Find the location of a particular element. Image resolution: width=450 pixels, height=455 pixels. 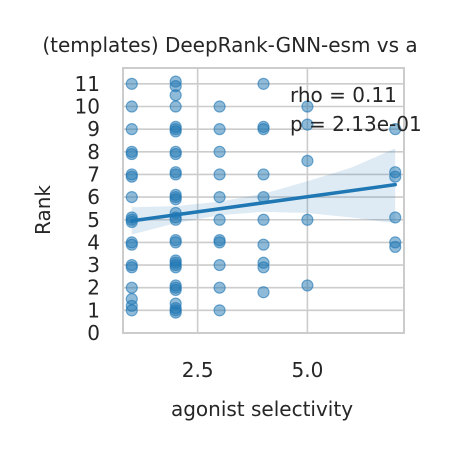

regression-line-group is located at coordinates (263, 202).